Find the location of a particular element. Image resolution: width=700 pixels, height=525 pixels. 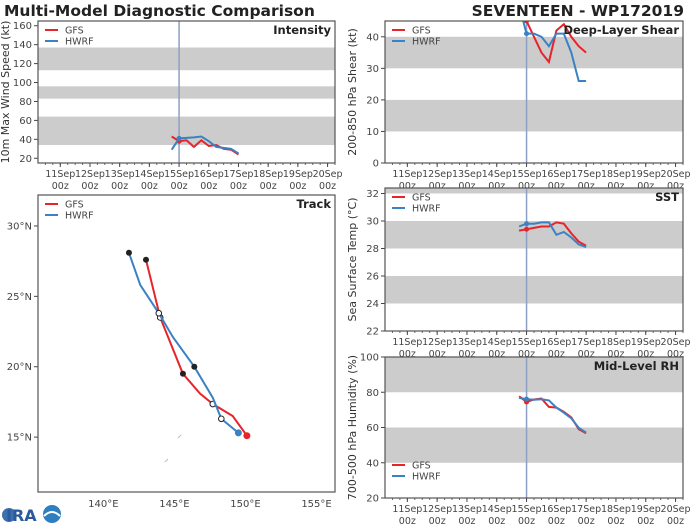

y-tick-label: 30°N is located at coordinates (19, 226).